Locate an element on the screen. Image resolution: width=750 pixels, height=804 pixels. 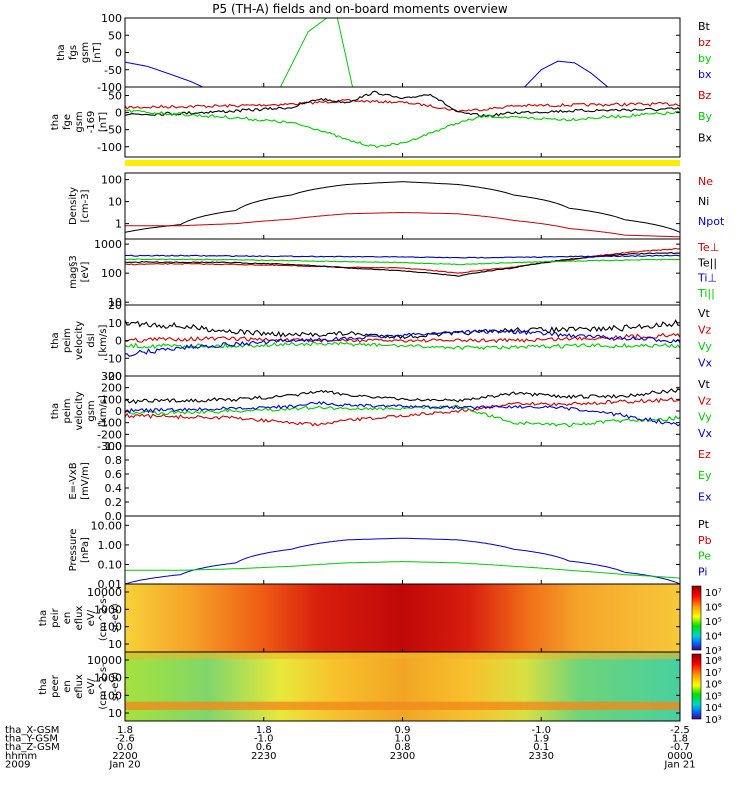
footer-value: -1.0 is located at coordinates (264, 739).